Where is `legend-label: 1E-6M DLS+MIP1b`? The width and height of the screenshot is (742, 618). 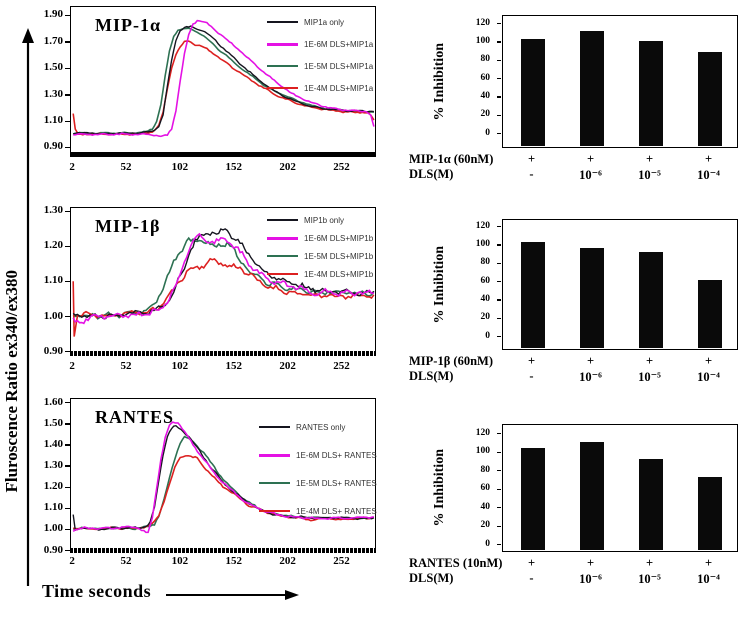 legend-label: 1E-6M DLS+MIP1b is located at coordinates (339, 238).